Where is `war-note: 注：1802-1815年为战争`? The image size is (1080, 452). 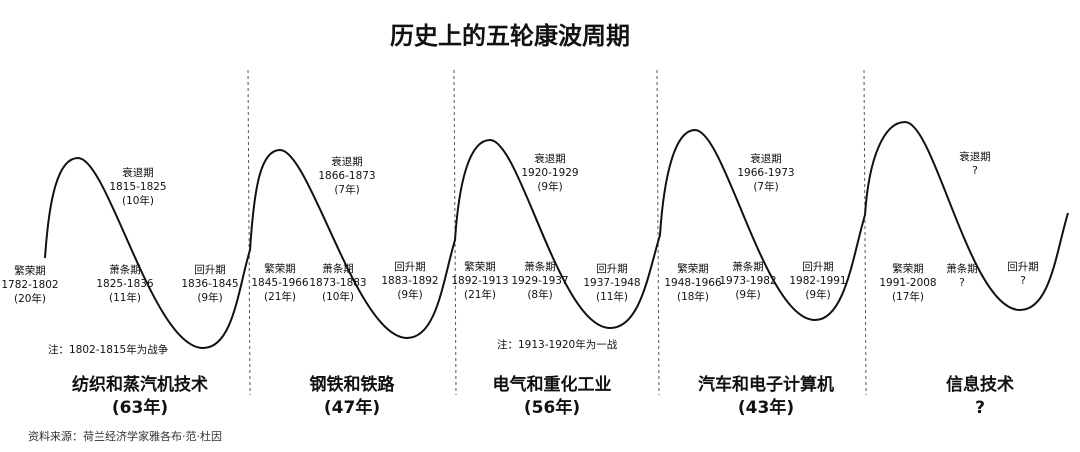
war-note: 注：1802-1815年为战争 is located at coordinates (108, 350).